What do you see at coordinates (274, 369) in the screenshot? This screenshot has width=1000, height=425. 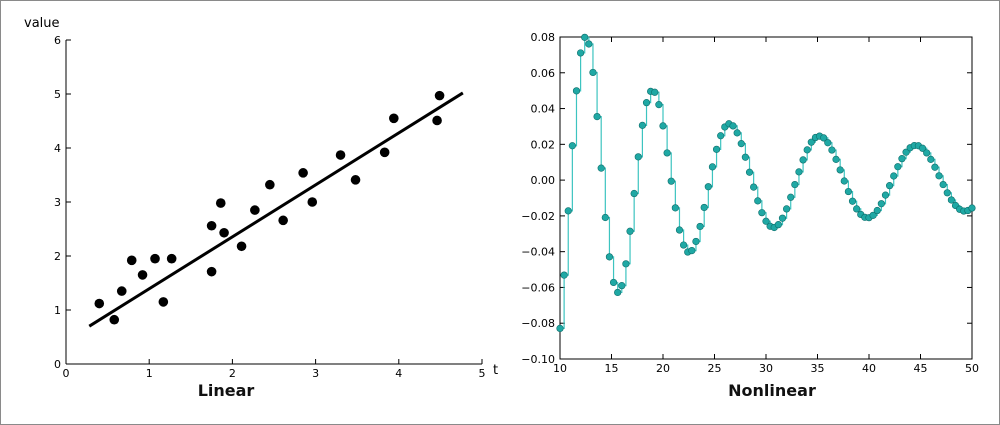 I see `linear-x-ticks: 0 1 2 3 4 5` at bounding box center [274, 369].